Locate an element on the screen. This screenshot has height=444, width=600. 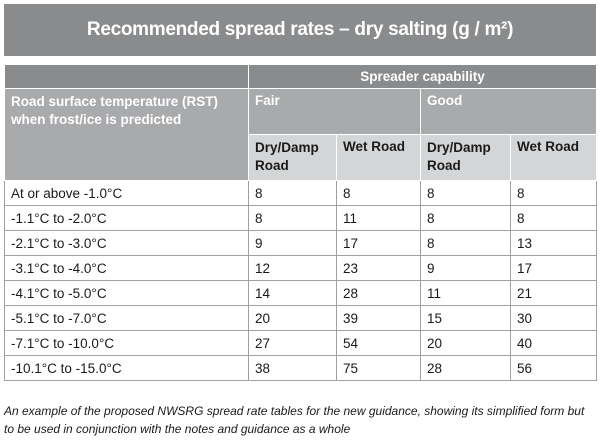
table-row: -4.1°C to -5.0°C 14 28 11 21 is located at coordinates (300, 293).